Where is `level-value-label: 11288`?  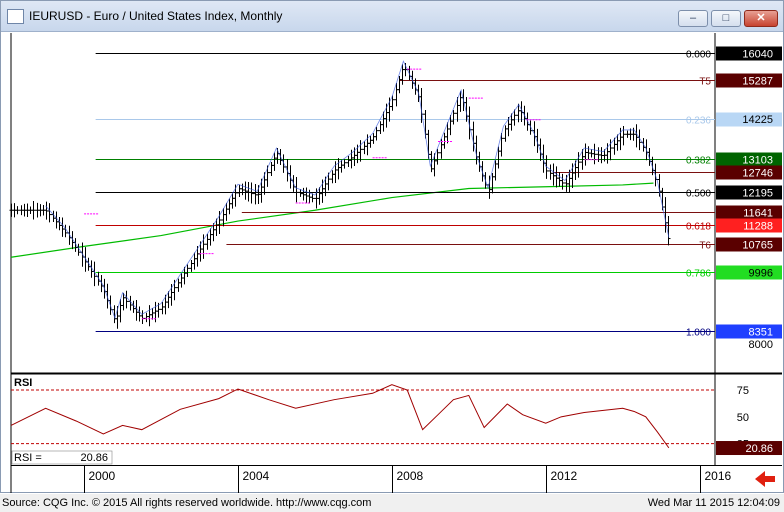 level-value-label: 11288 is located at coordinates (758, 227).